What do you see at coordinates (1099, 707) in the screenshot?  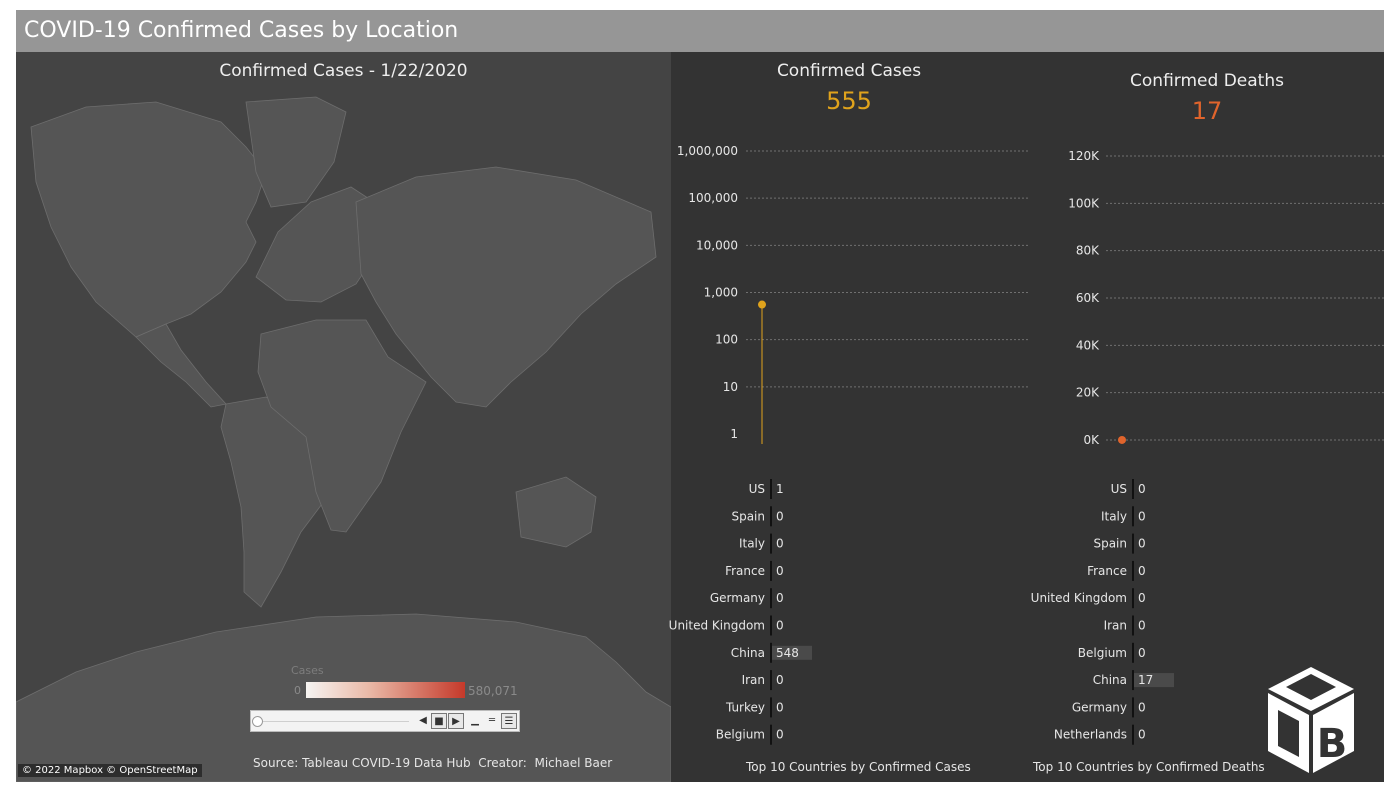 I see `deaths-category-label: Germany` at bounding box center [1099, 707].